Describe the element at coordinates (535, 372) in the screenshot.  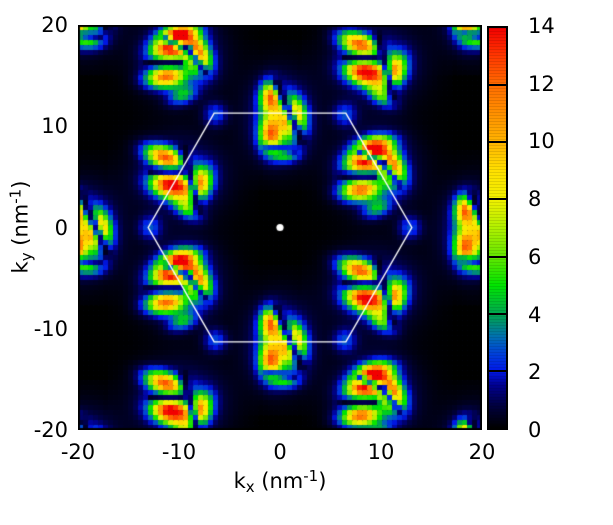
I see `colorbar-tick-label: 2` at that location.